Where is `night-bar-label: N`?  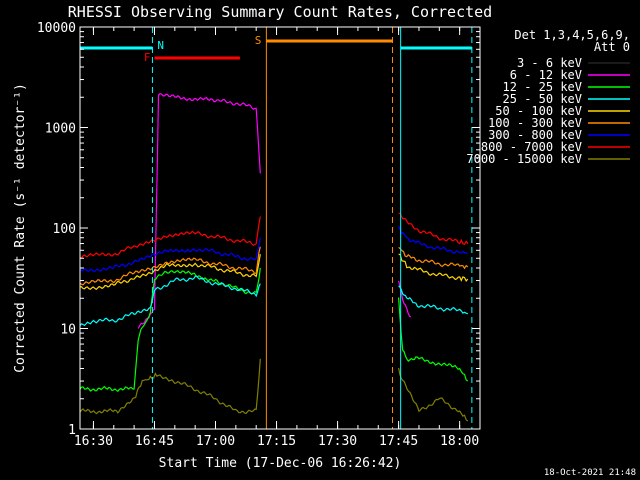 night-bar-label: N is located at coordinates (160, 45).